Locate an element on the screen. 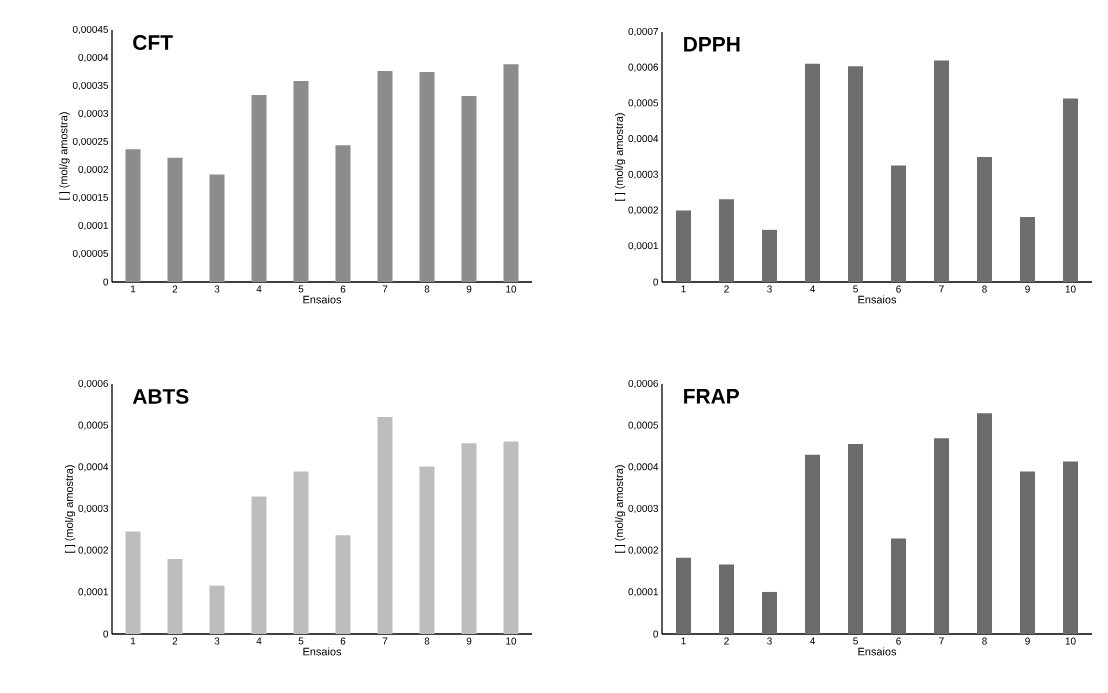 Image resolution: width=1108 pixels, height=693 pixels. chart-title: ABTS is located at coordinates (160, 396).